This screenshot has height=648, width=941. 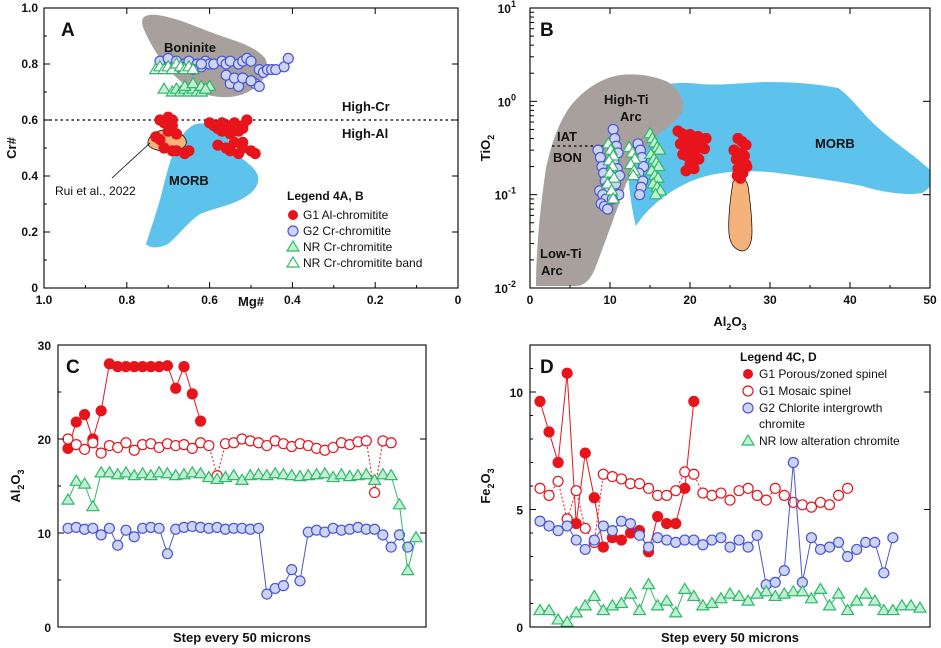 What do you see at coordinates (375, 300) in the screenshot?
I see `x-tick-label-a: 0.2` at bounding box center [375, 300].